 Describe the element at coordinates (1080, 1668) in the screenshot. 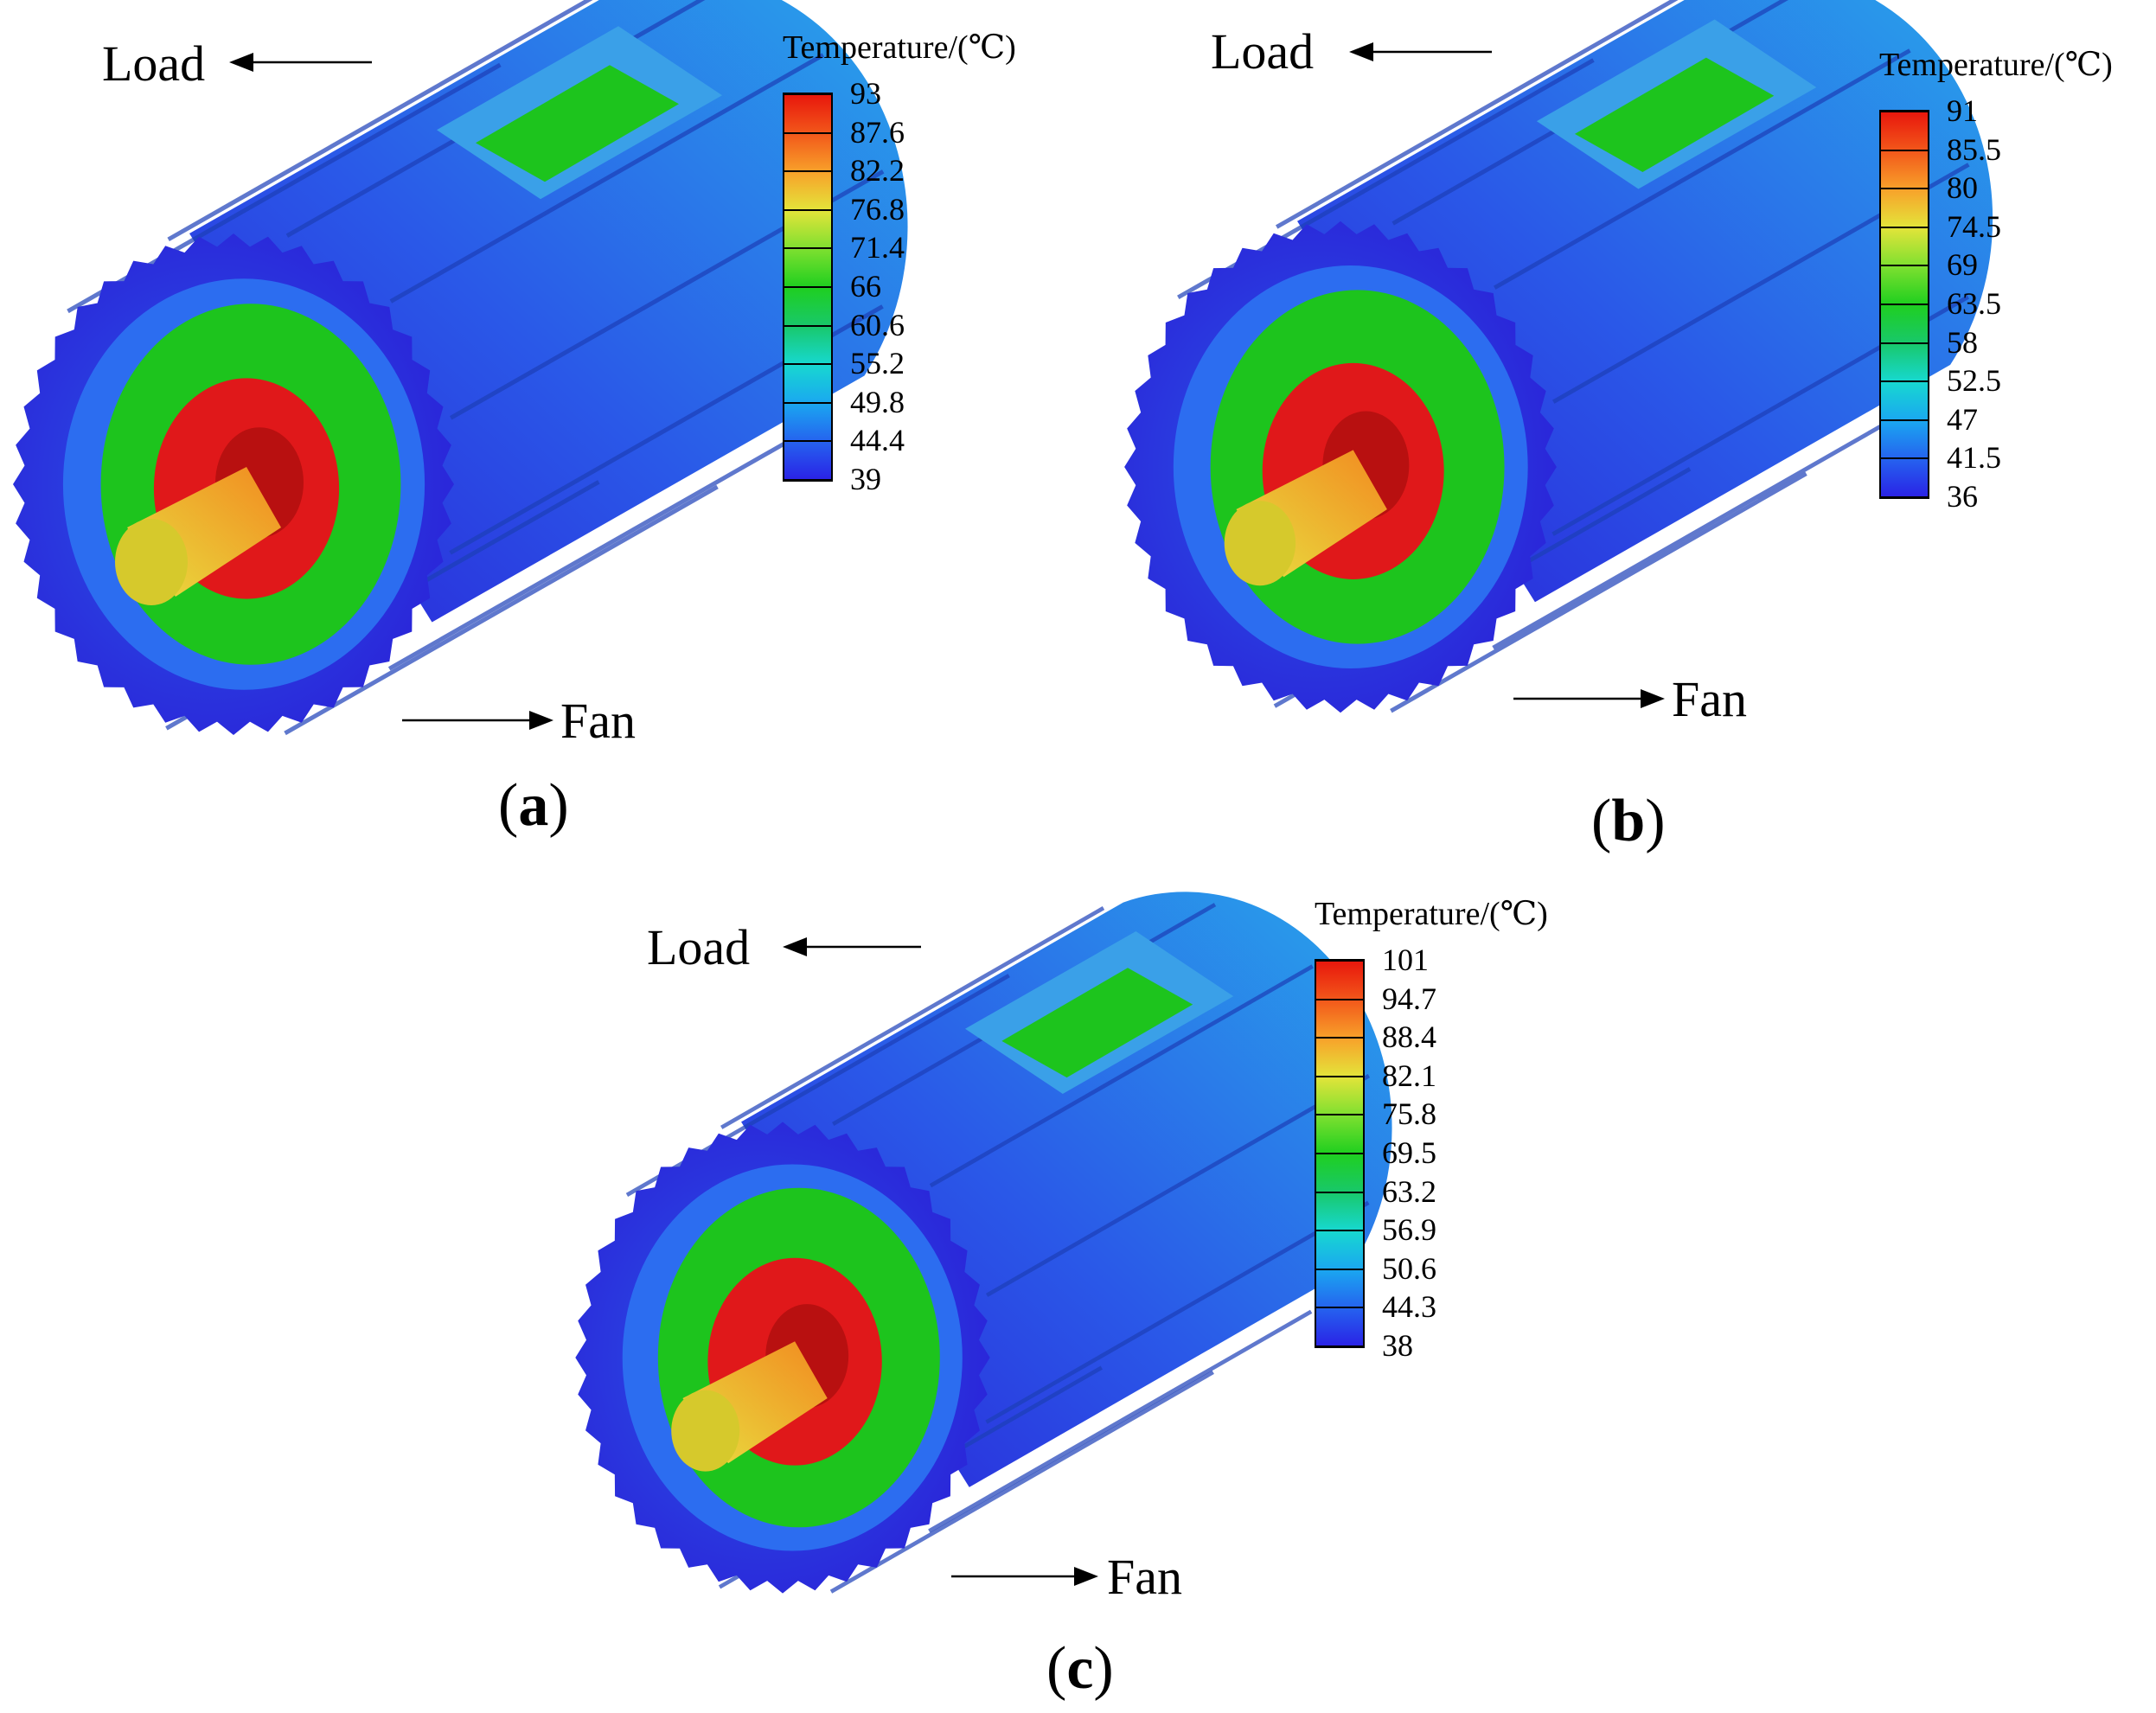

I see `panel-caption-c: (c)` at that location.